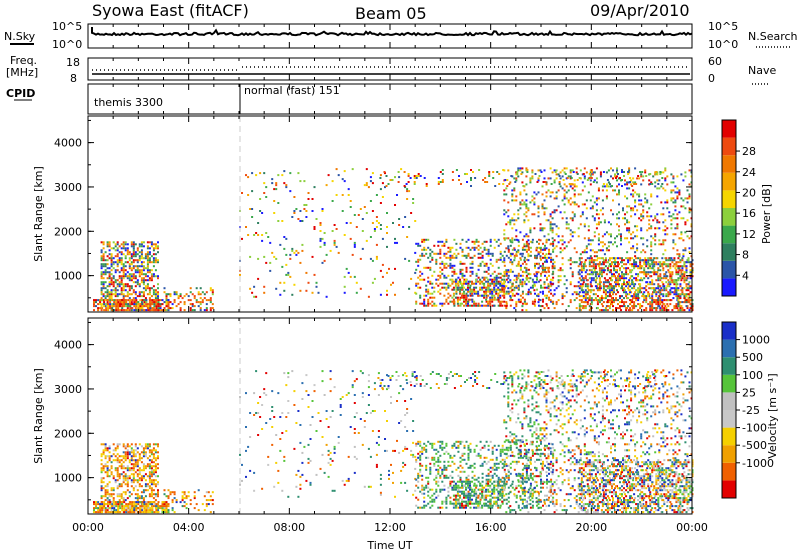 The width and height of the screenshot is (800, 554). I want to click on power-colorbar-tick-label: 16, so click(749, 213).